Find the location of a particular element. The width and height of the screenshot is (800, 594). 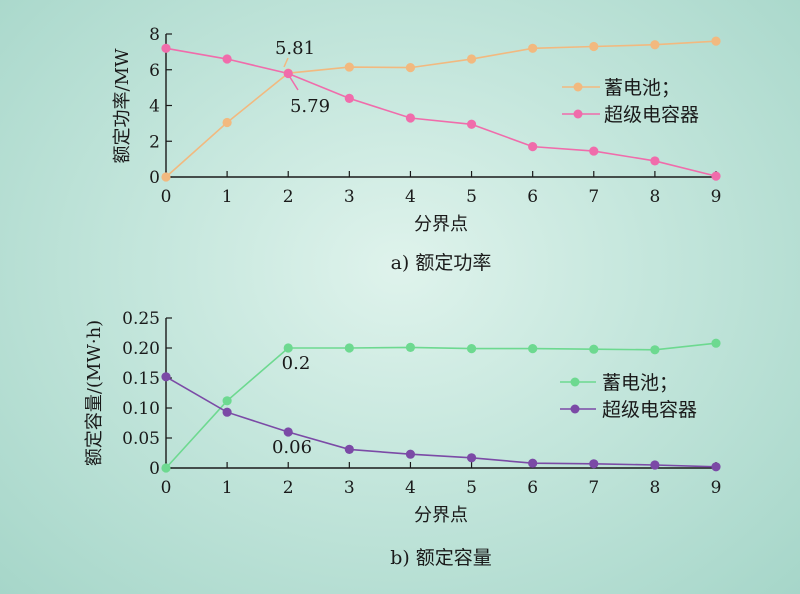

chart-a-ytick-label: 6 is located at coordinates (154, 71).